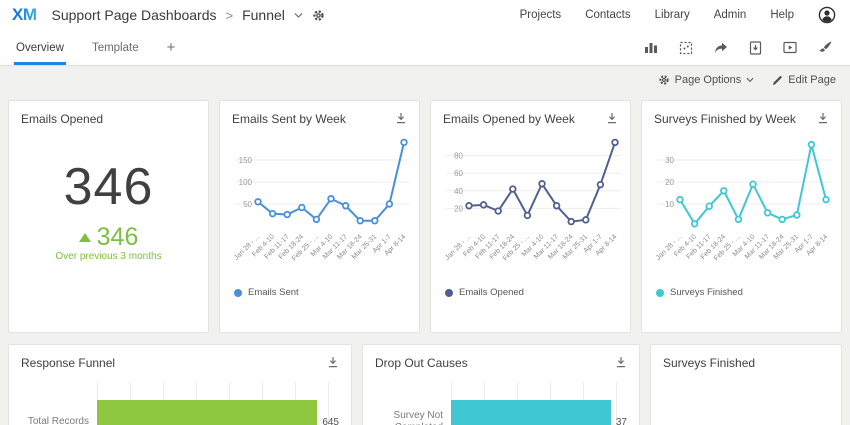  I want to click on global-nav: Projects Contacts Library Admin Help, so click(678, 15).